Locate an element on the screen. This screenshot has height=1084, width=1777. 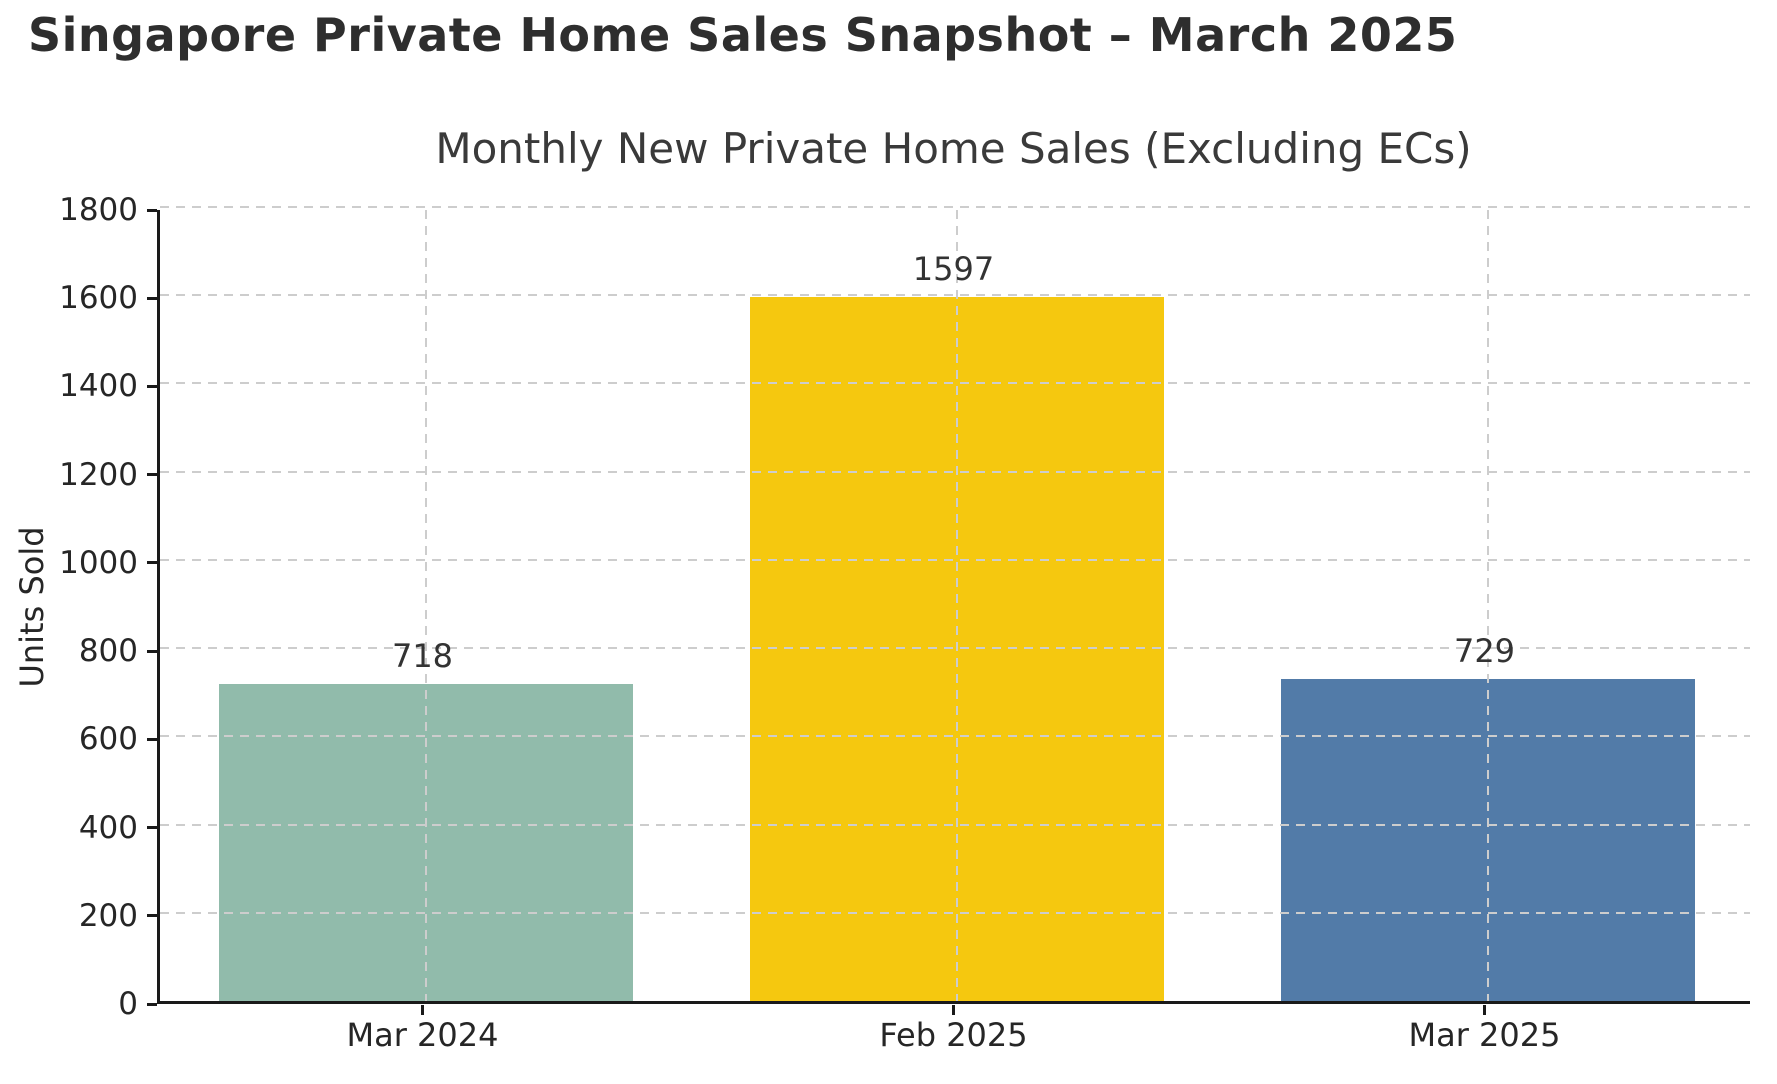
y-tick-label: 1200 is located at coordinates (98, 474).